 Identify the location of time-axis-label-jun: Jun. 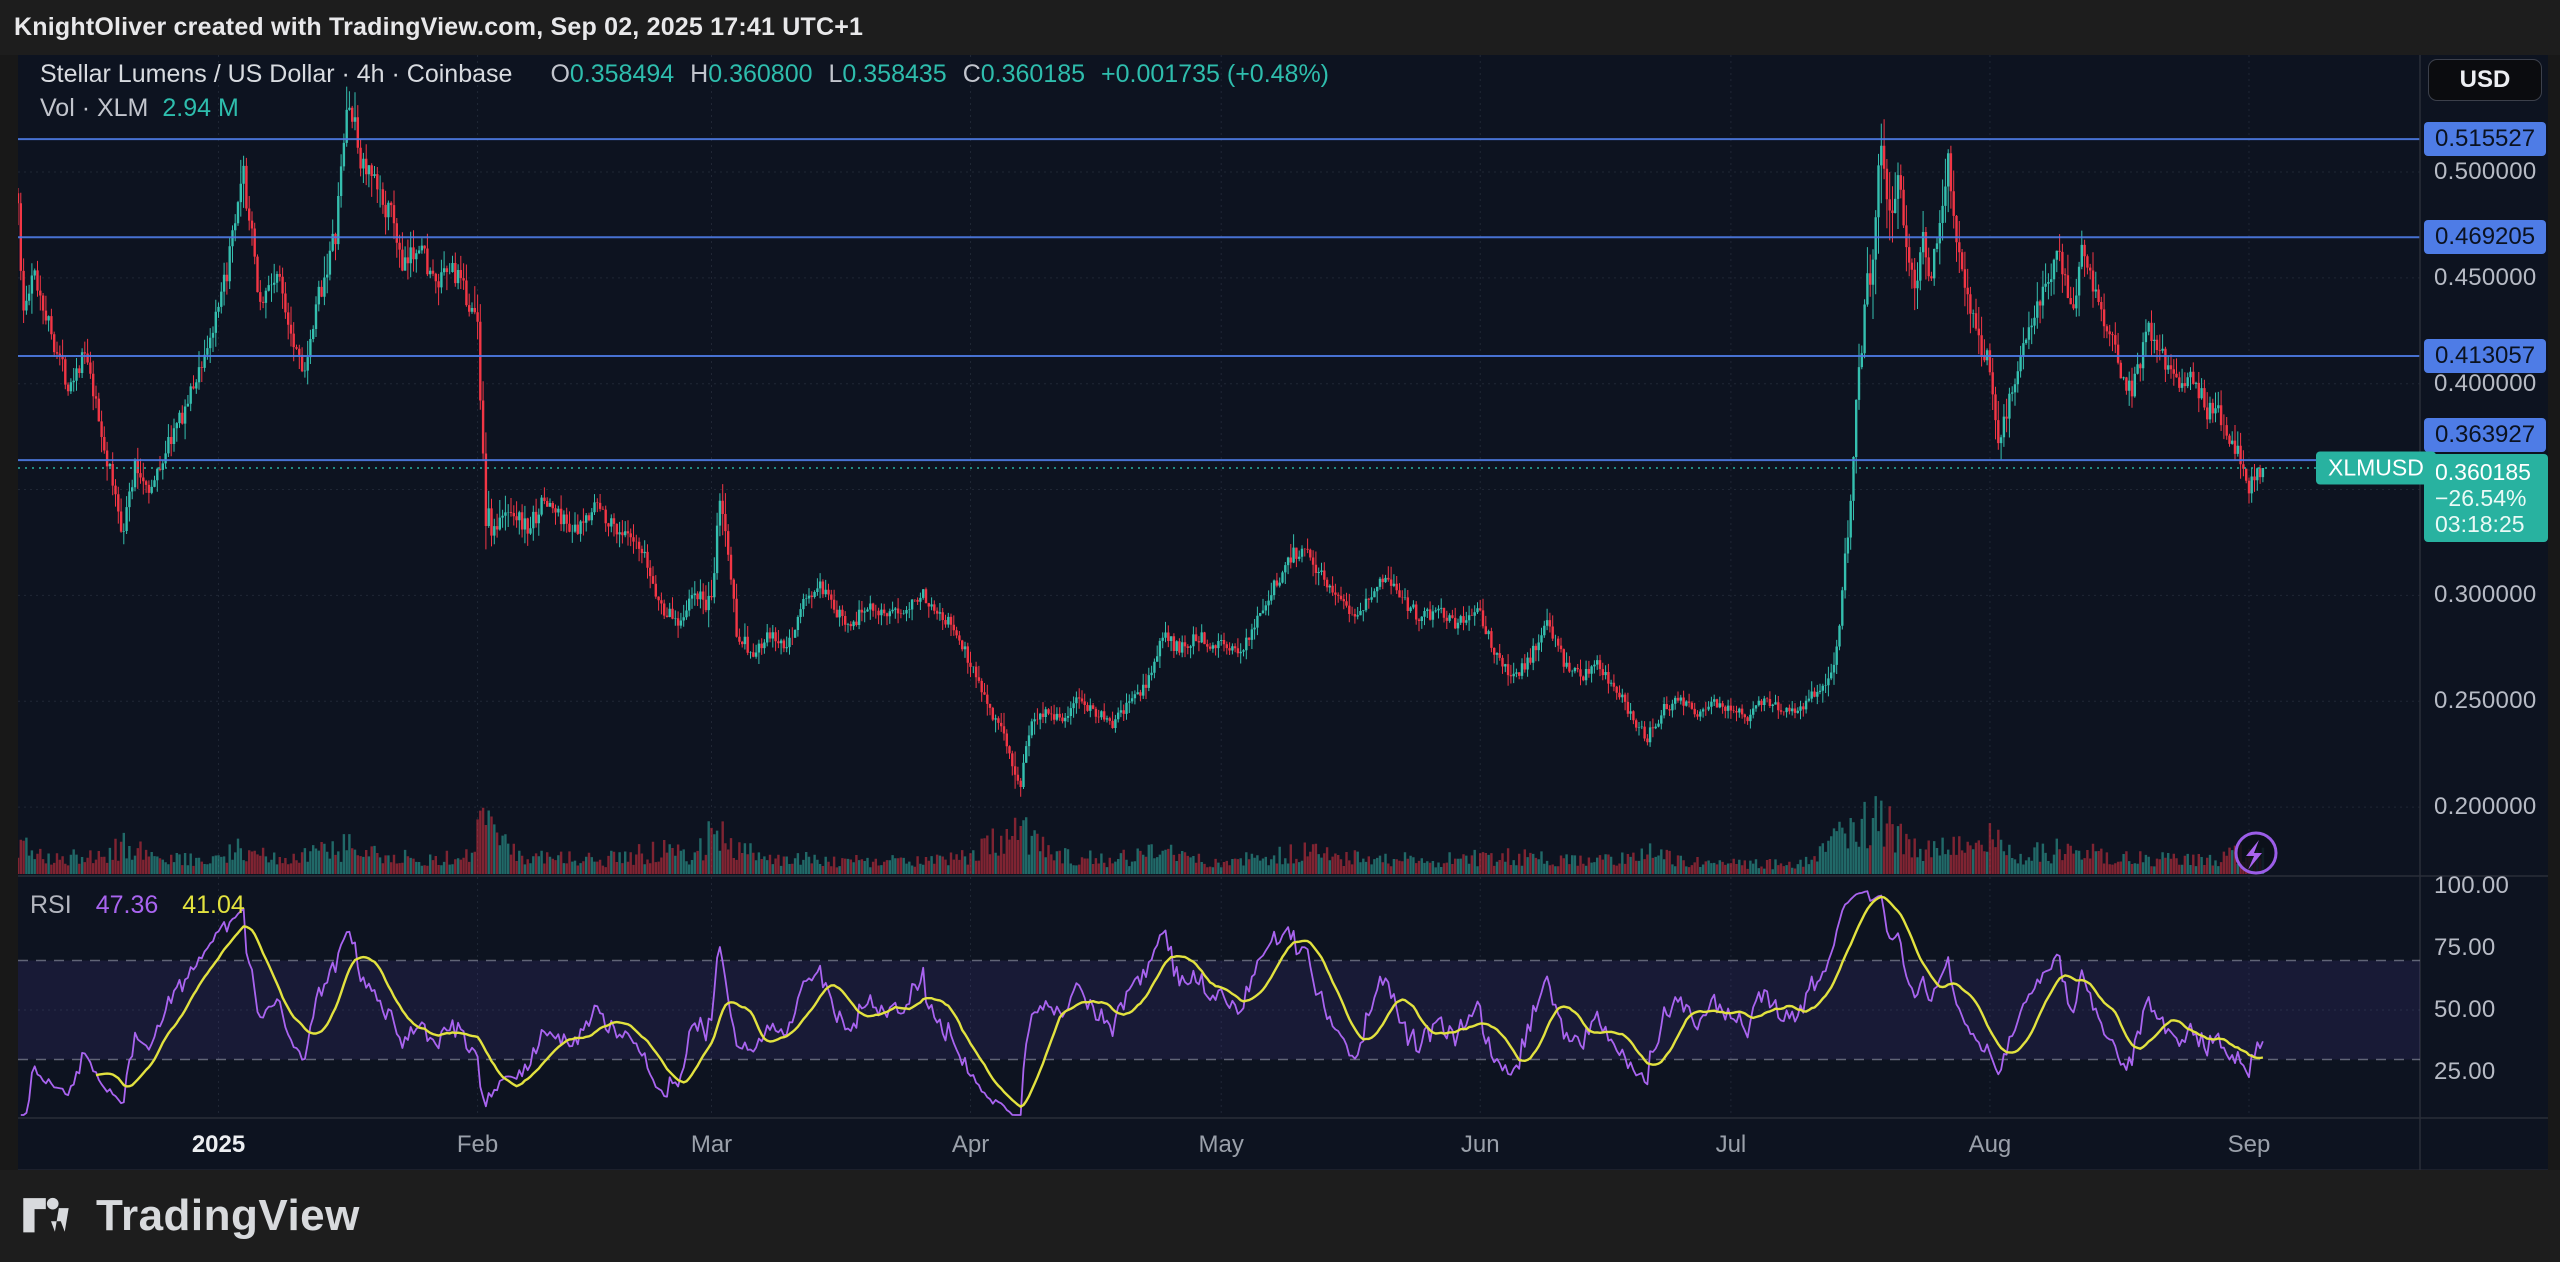
(1480, 1144).